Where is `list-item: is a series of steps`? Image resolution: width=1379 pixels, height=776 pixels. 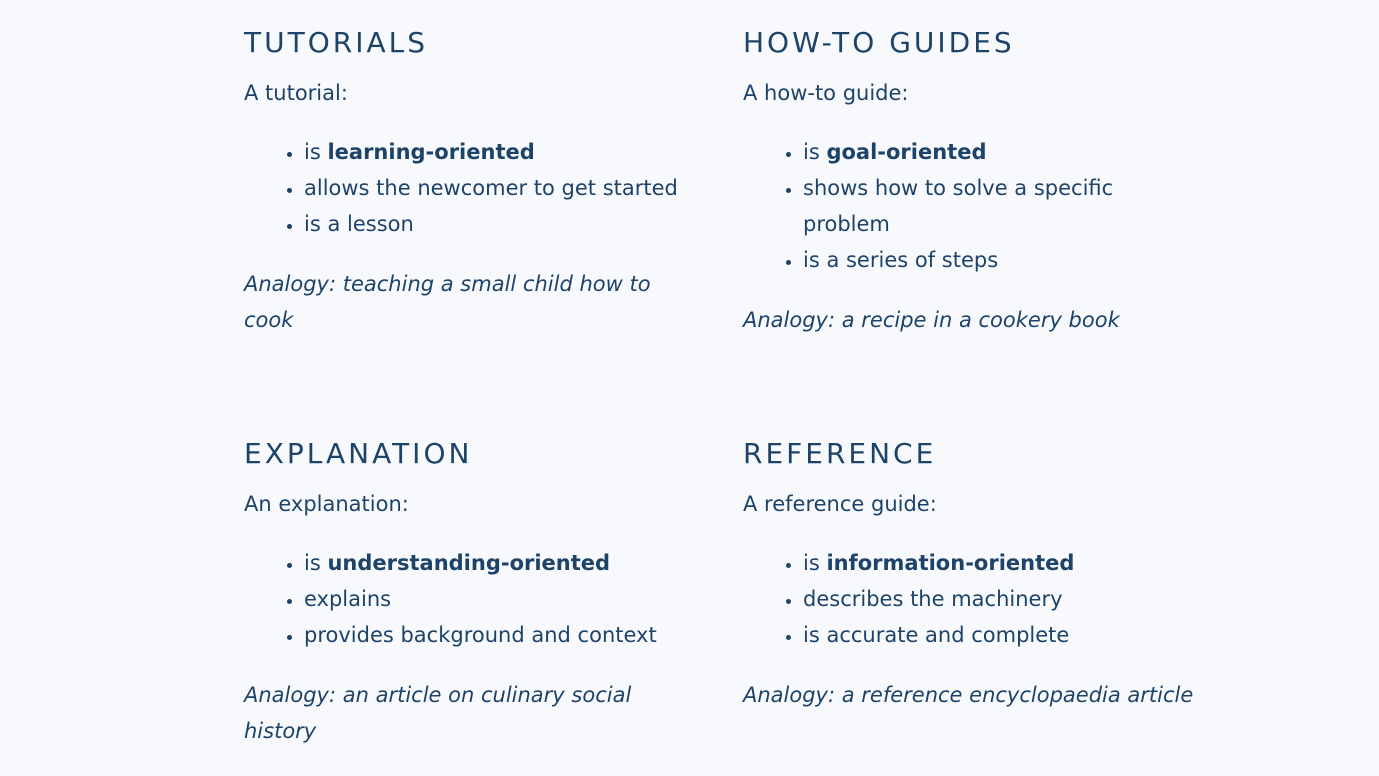 list-item: is a series of steps is located at coordinates (998, 260).